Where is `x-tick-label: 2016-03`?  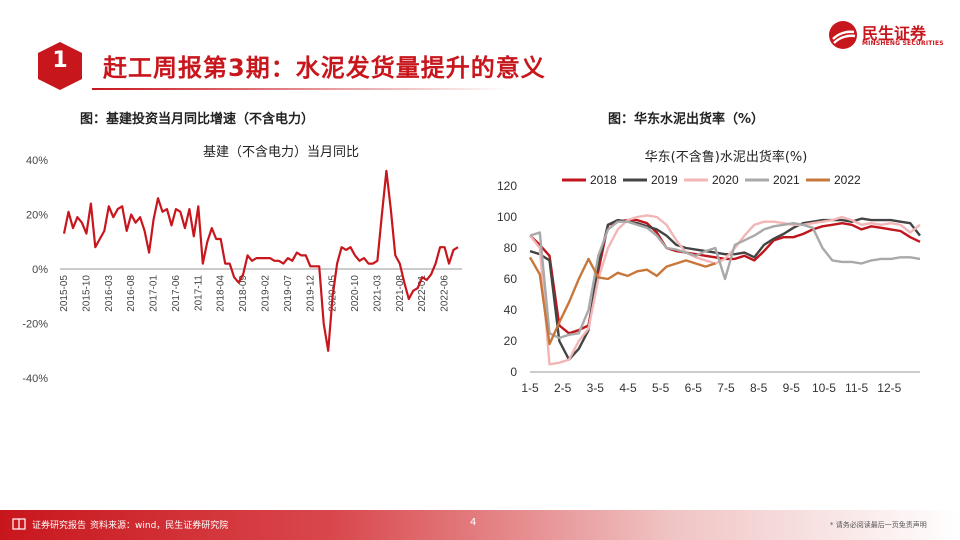
x-tick-label: 2016-03 is located at coordinates (109, 293).